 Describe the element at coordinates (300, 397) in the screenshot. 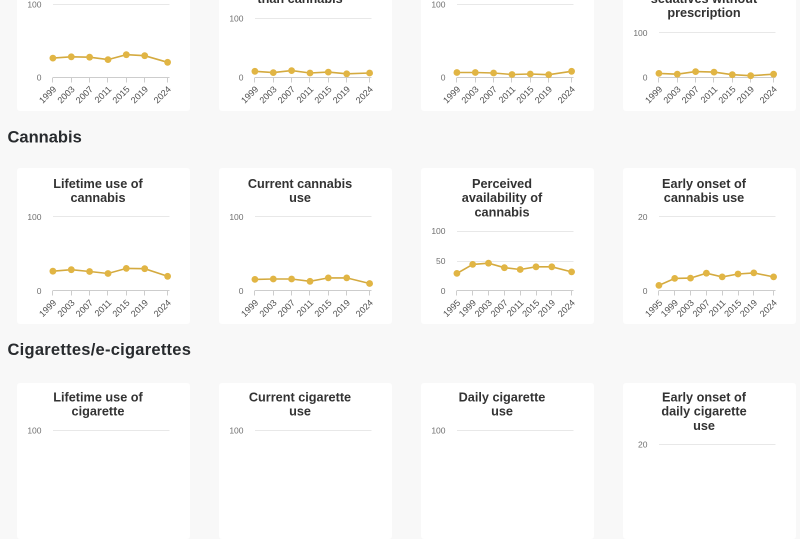

I see `svg-text: Current cigarette` at that location.